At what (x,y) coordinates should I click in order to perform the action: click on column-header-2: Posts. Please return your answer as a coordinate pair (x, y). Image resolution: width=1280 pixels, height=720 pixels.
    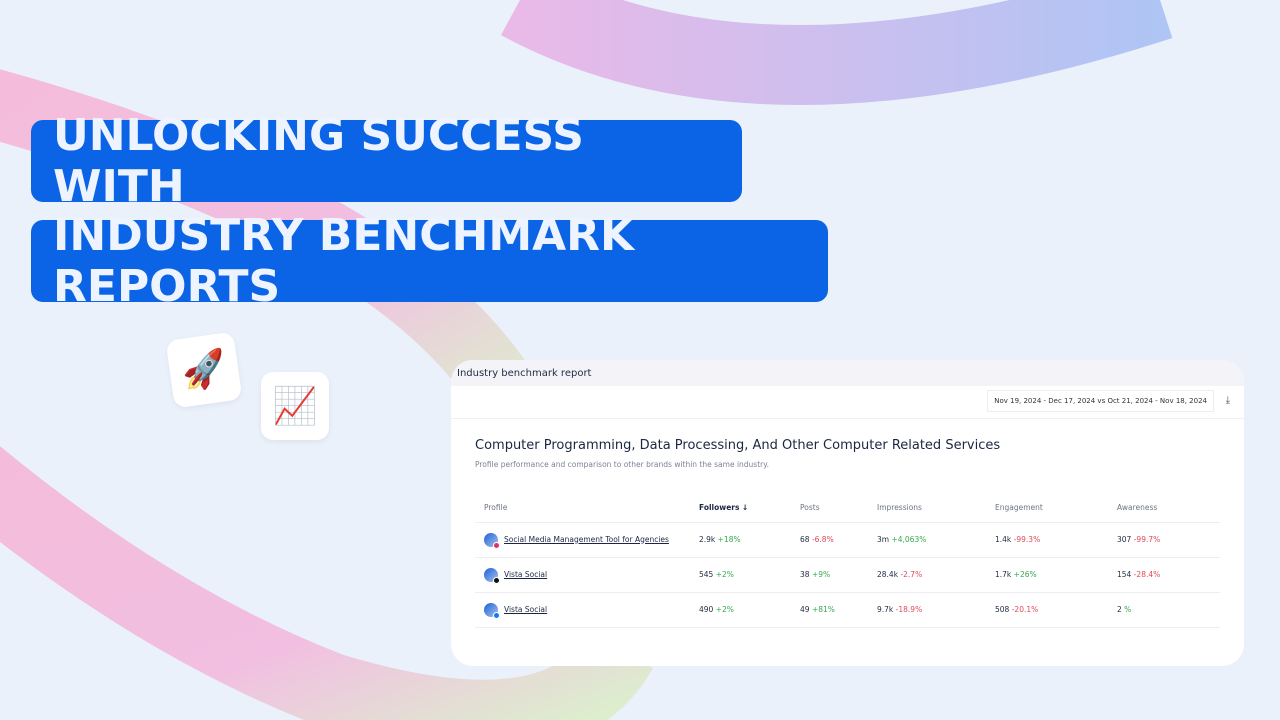
    Looking at the image, I should click on (829, 508).